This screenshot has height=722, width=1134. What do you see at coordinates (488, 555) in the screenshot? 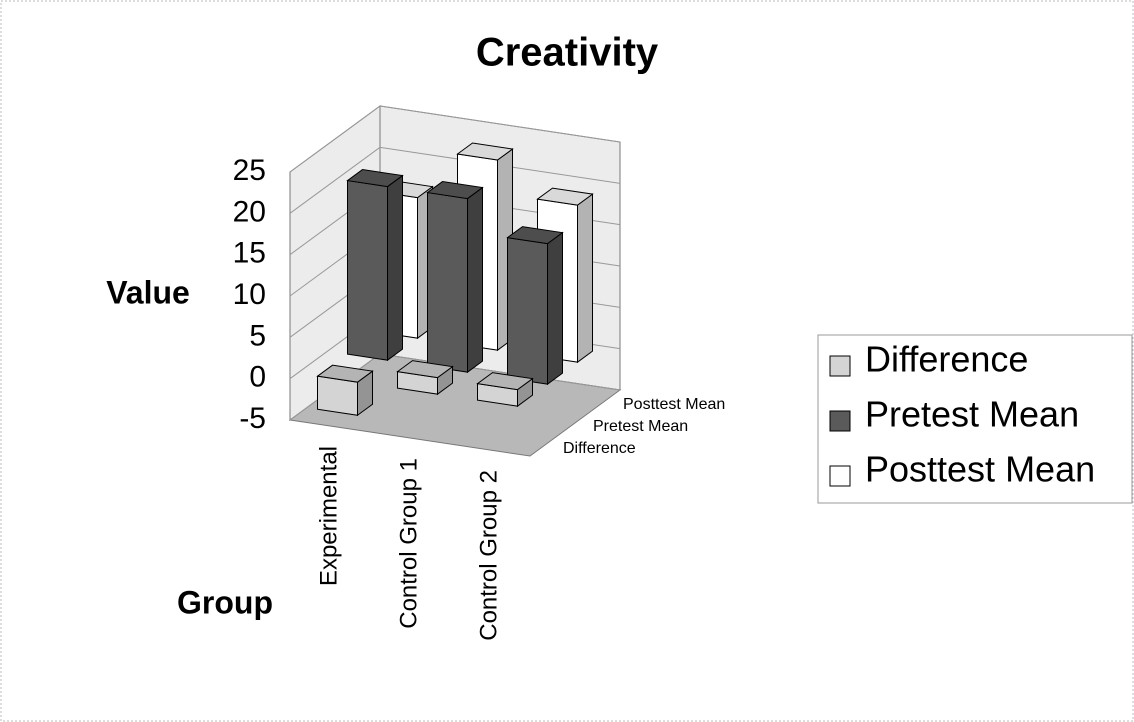
I see `x-tick-label: Control Group 2` at bounding box center [488, 555].